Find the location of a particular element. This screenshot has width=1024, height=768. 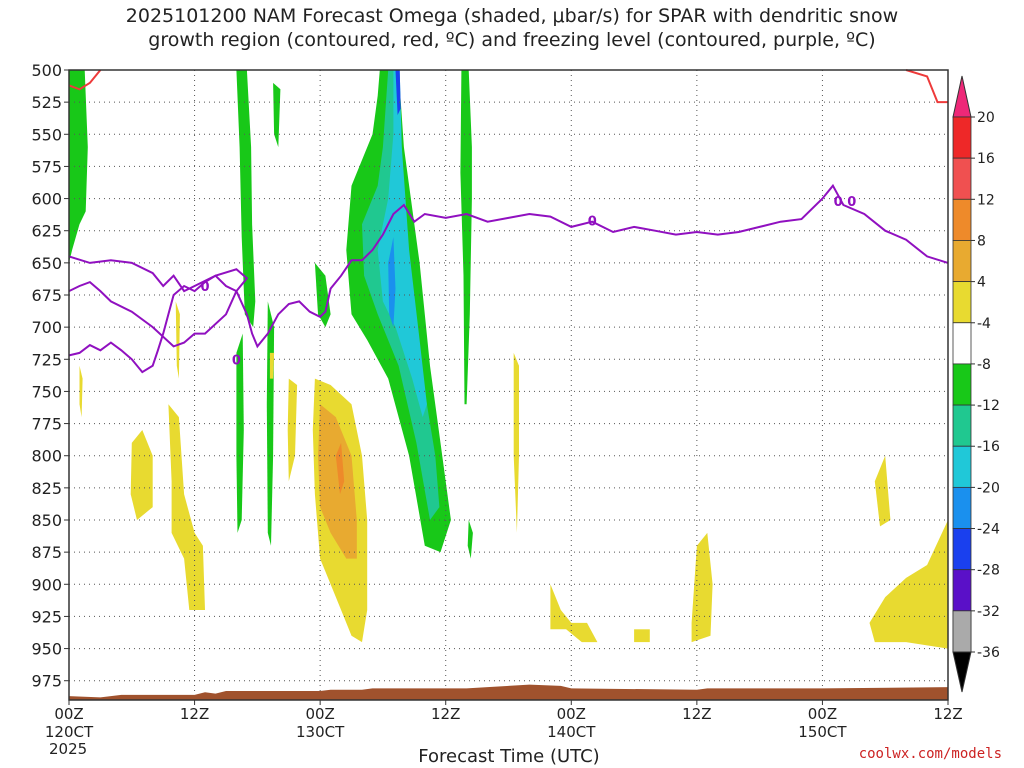

x-tick-label-4: 00Z is located at coordinates (571, 714).